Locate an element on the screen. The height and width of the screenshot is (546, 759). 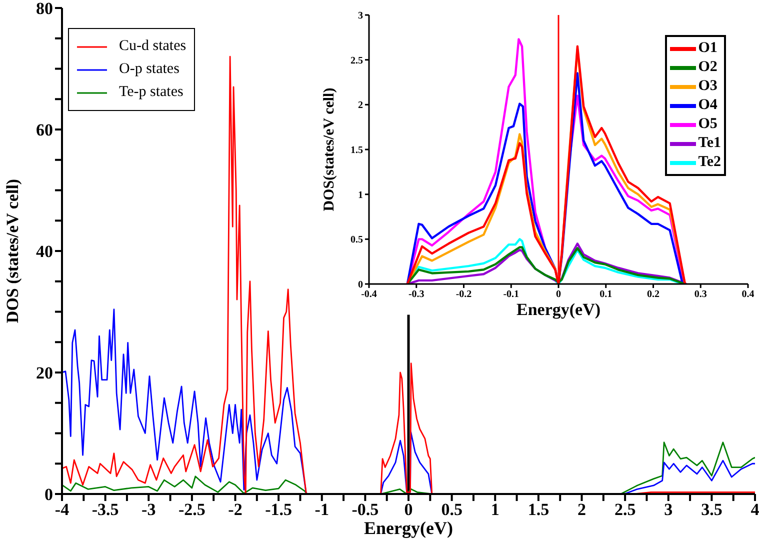
x-tick-label: -2 is located at coordinates (235, 510).